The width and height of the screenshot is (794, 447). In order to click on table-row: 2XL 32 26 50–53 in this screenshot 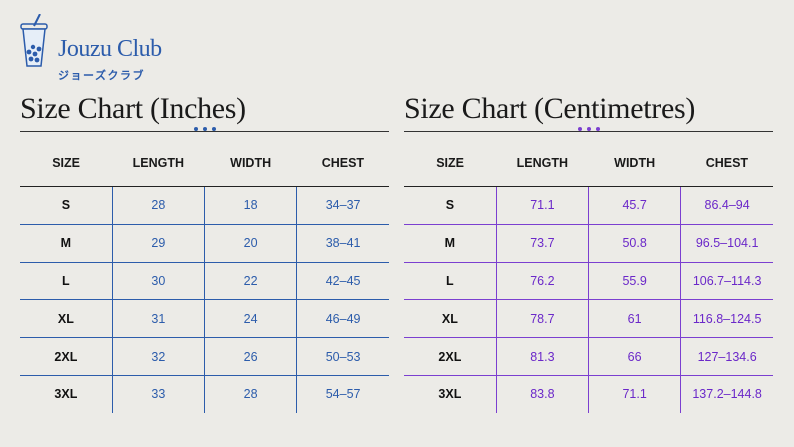, I will do `click(204, 356)`.